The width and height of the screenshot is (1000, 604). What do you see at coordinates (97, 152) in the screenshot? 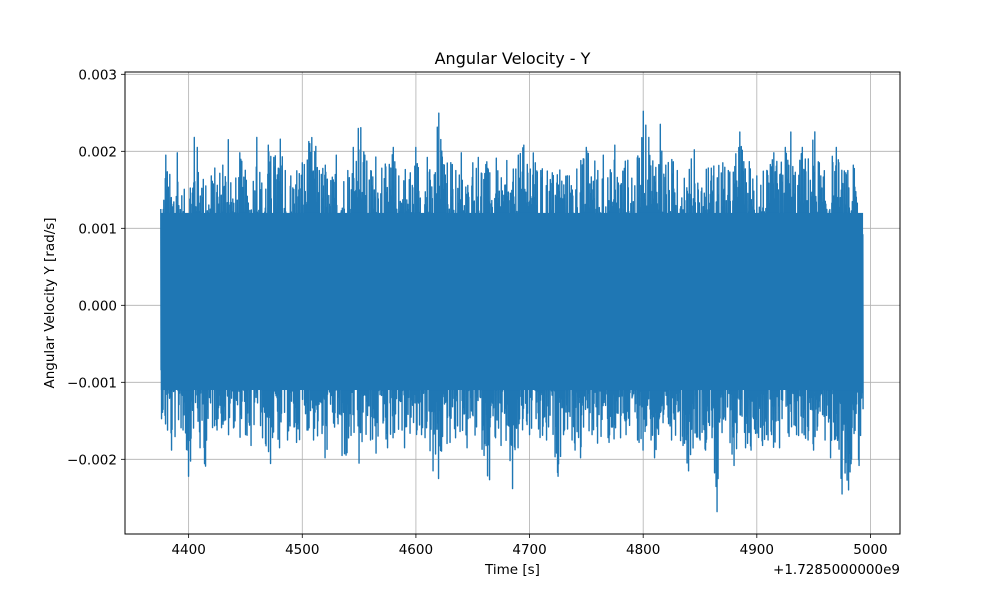
I see `y-tick-label: 0.002` at bounding box center [97, 152].